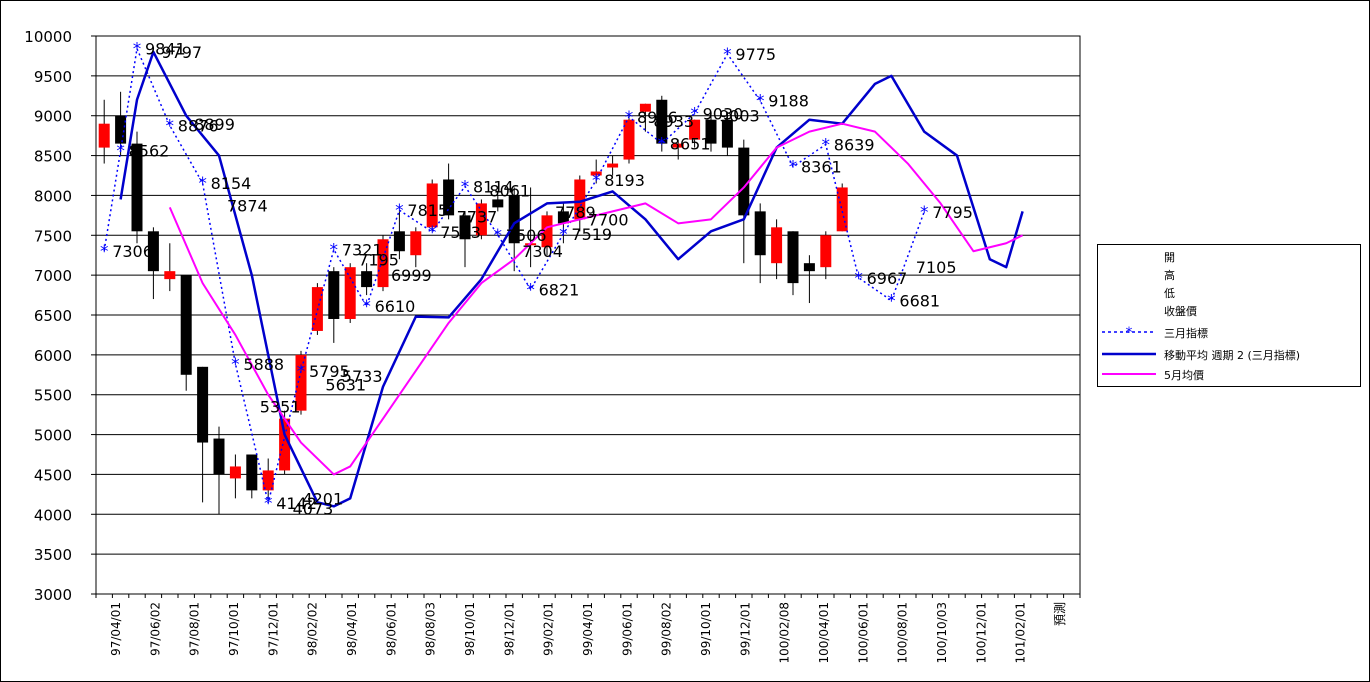 This screenshot has height=682, width=1370. Describe the element at coordinates (362, 376) in the screenshot. I see `data-label: 5733` at that location.